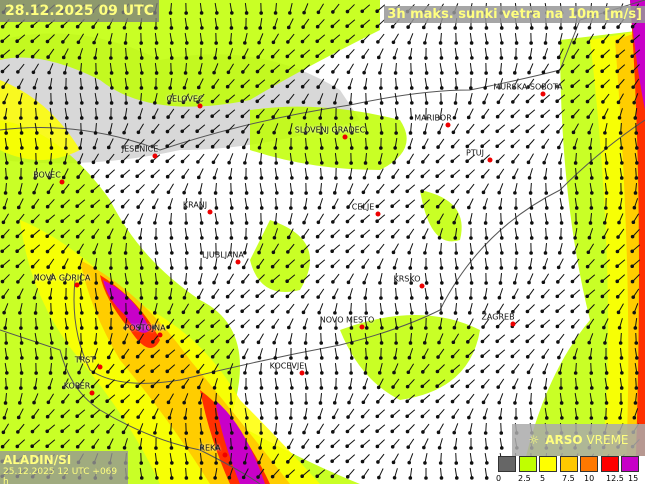  I want to click on brand-name: ARSO, so click(563, 440).